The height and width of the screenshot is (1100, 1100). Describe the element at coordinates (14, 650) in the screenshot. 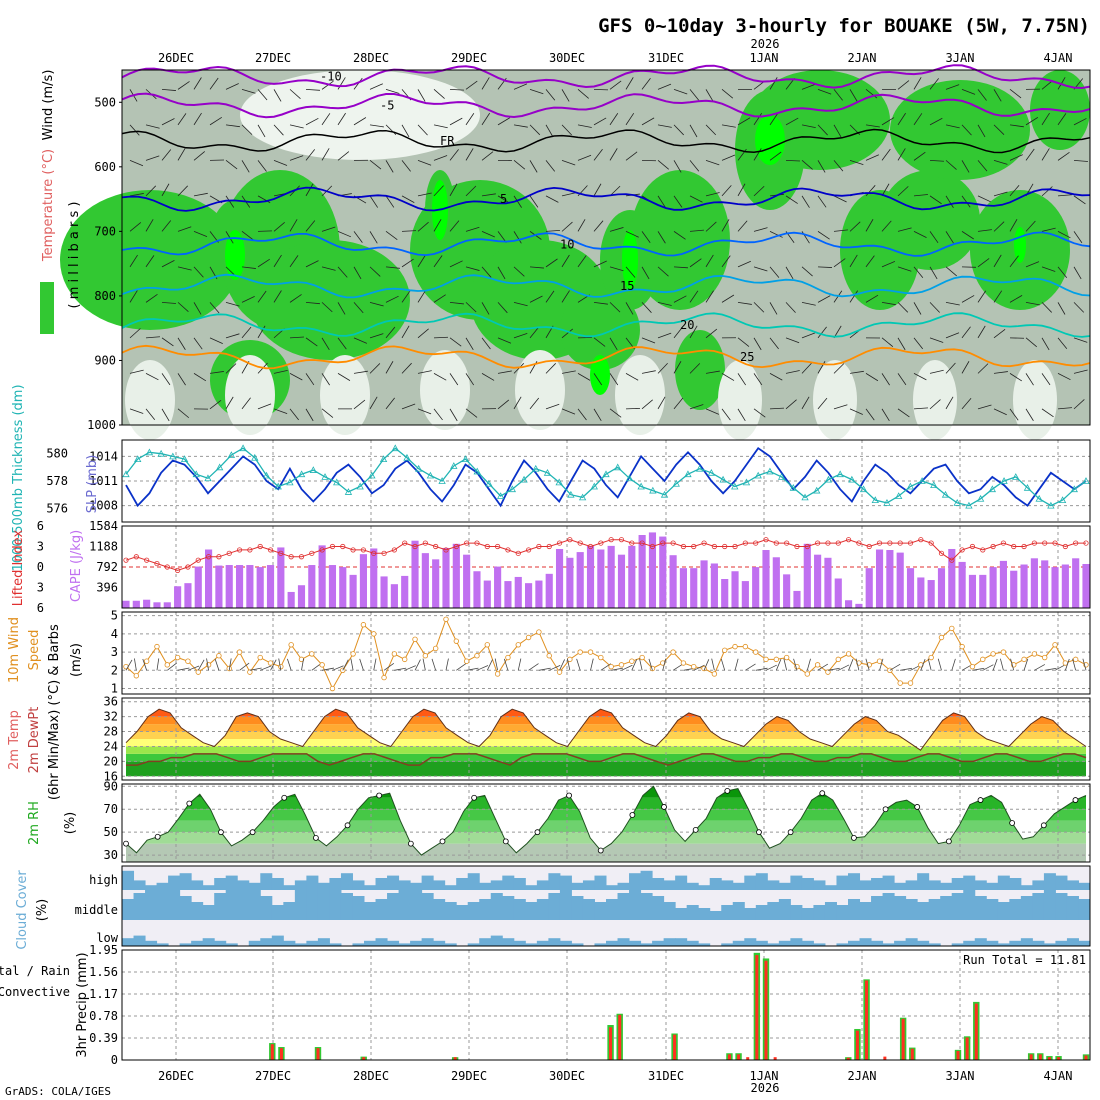

I see `wind10m-axis-label-1: 10m Wind` at that location.